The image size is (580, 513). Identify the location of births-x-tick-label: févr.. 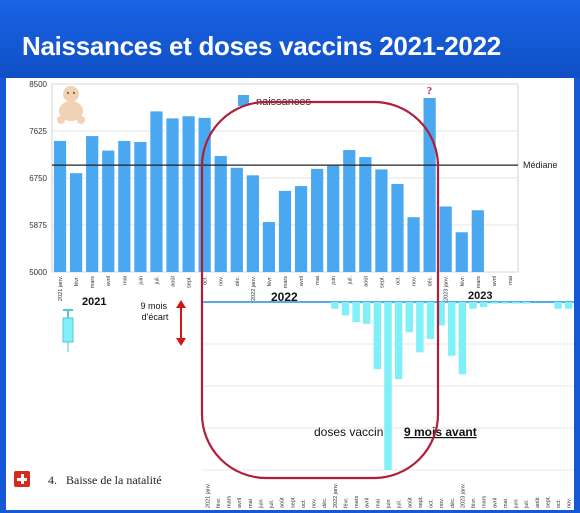
(77, 281).